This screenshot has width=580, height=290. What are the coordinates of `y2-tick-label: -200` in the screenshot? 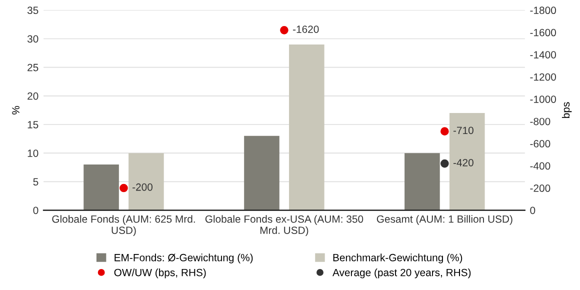 It's located at (540, 188).